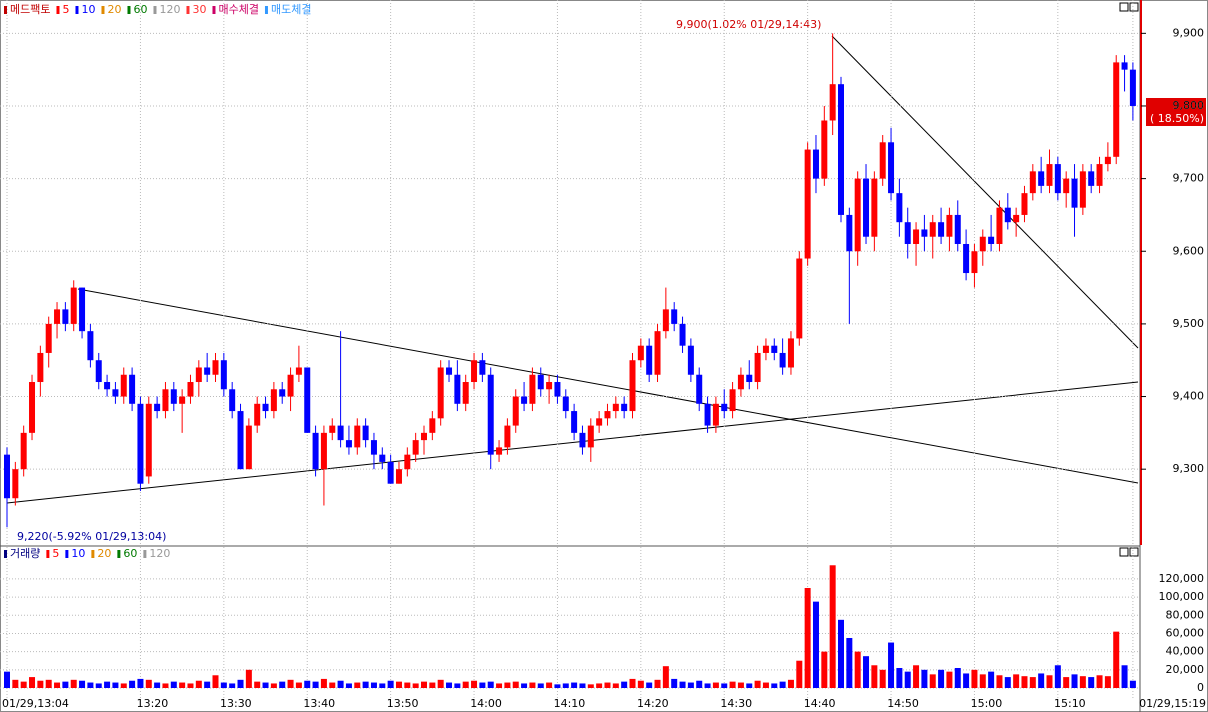 Image resolution: width=1208 pixels, height=712 pixels. I want to click on x-tick-label: 14:40, so click(820, 703).